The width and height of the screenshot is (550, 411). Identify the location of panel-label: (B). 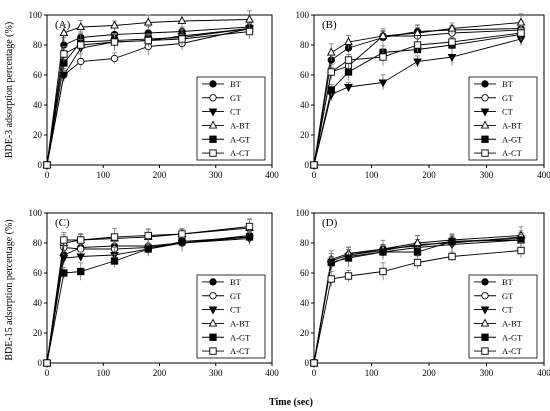
(329, 25).